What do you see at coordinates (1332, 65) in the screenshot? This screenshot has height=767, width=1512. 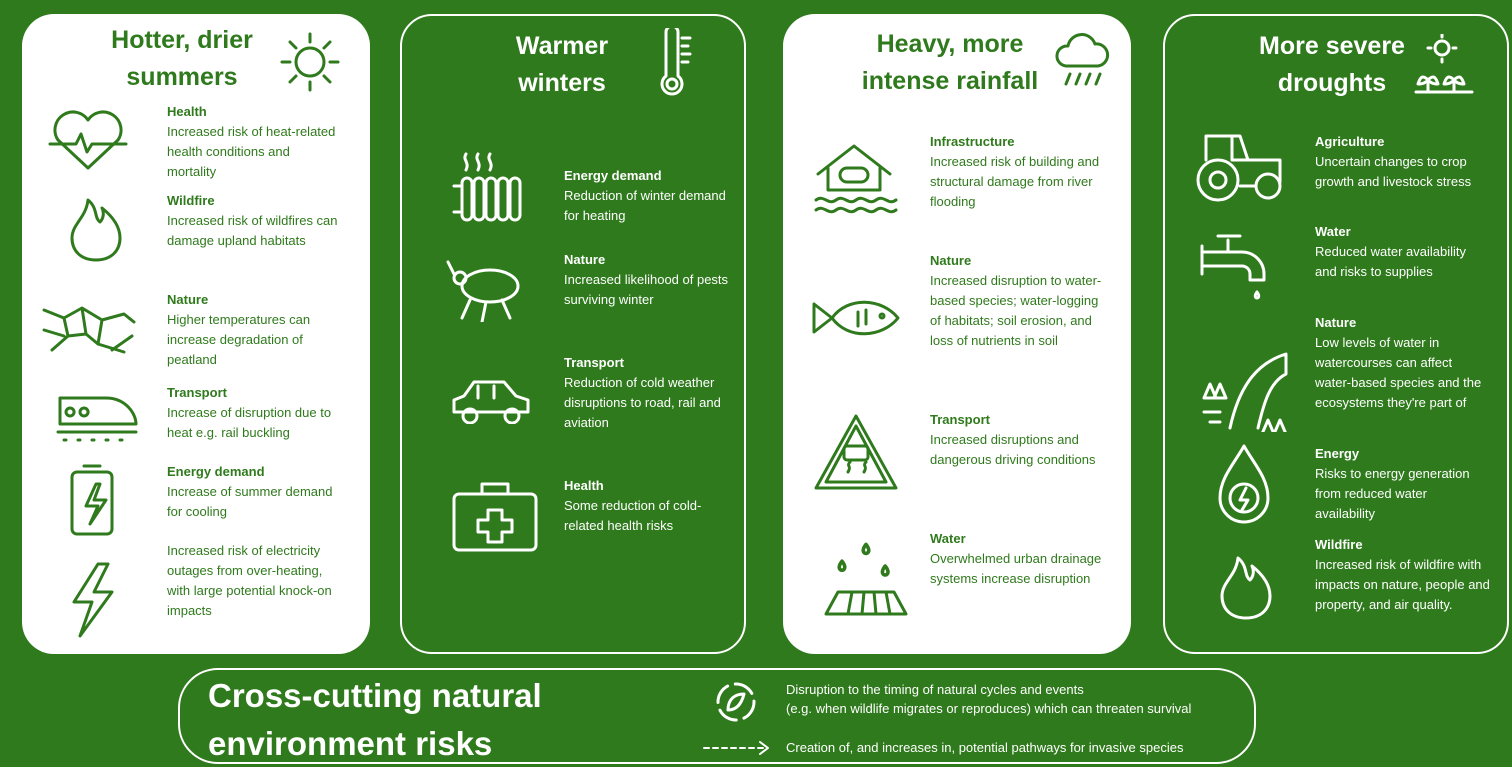 I see `panel-title: More severe droughts` at bounding box center [1332, 65].